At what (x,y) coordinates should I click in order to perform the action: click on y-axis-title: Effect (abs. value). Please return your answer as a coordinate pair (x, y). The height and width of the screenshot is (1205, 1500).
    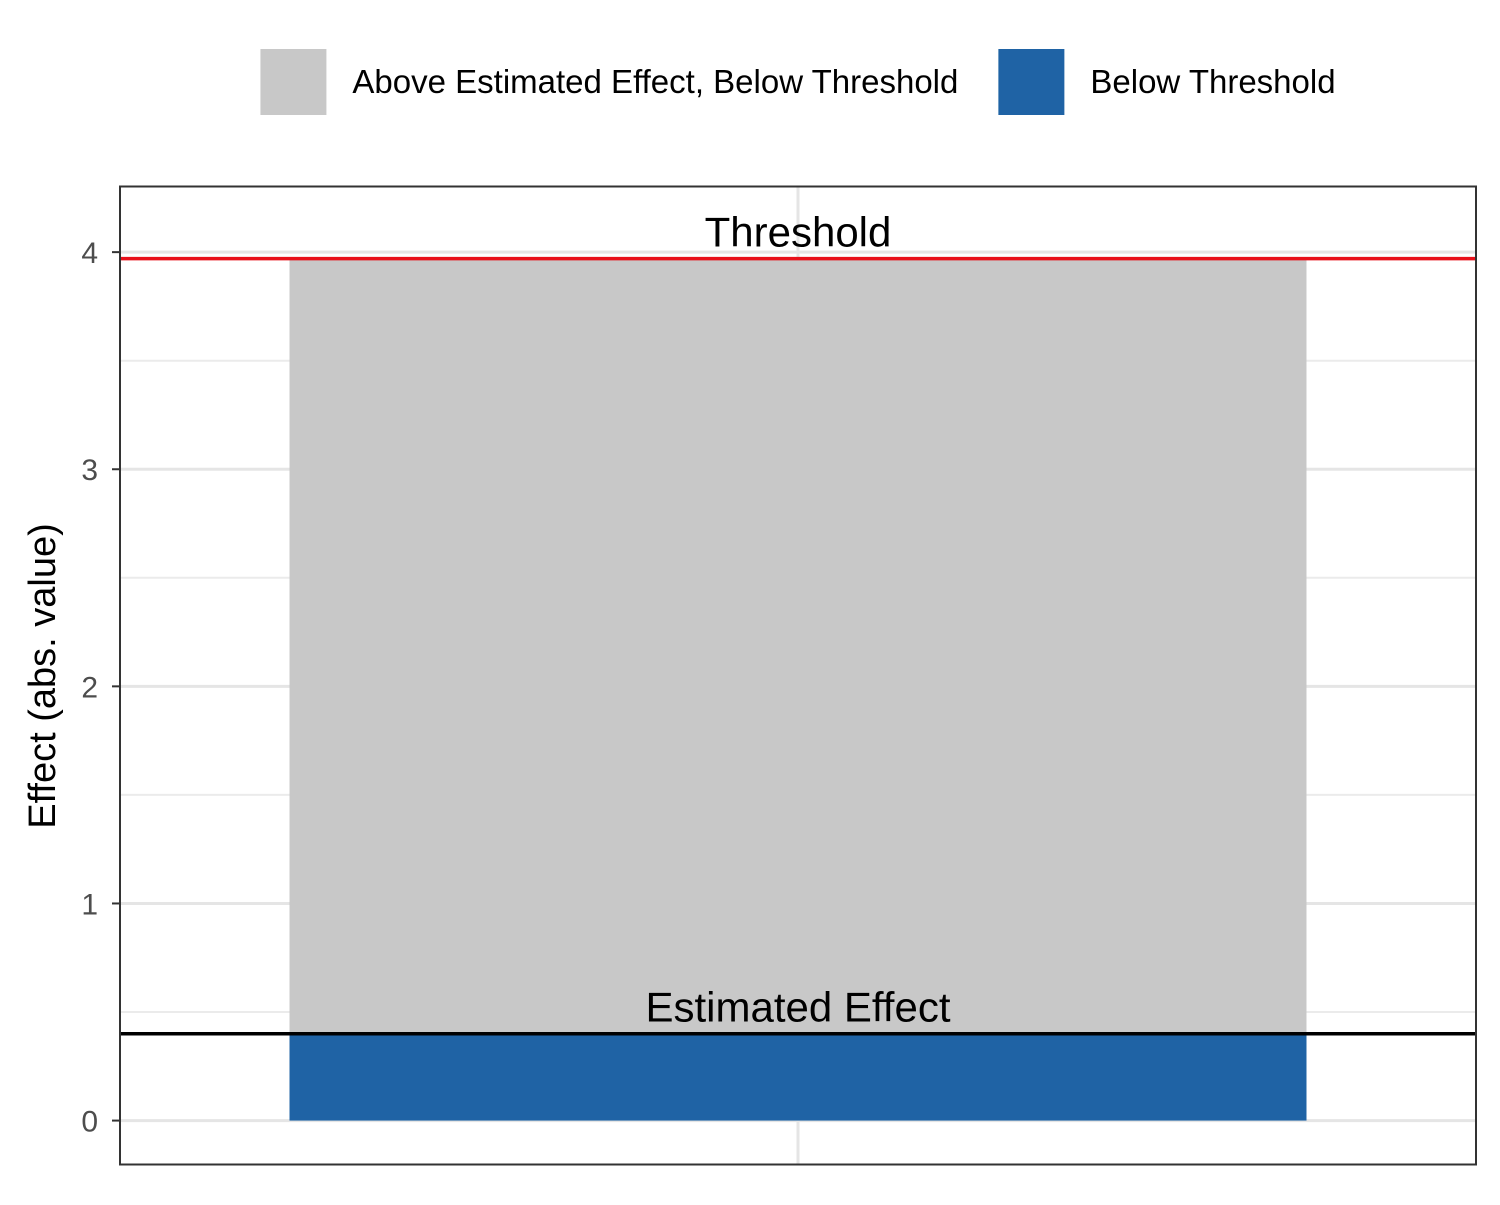
    Looking at the image, I should click on (43, 676).